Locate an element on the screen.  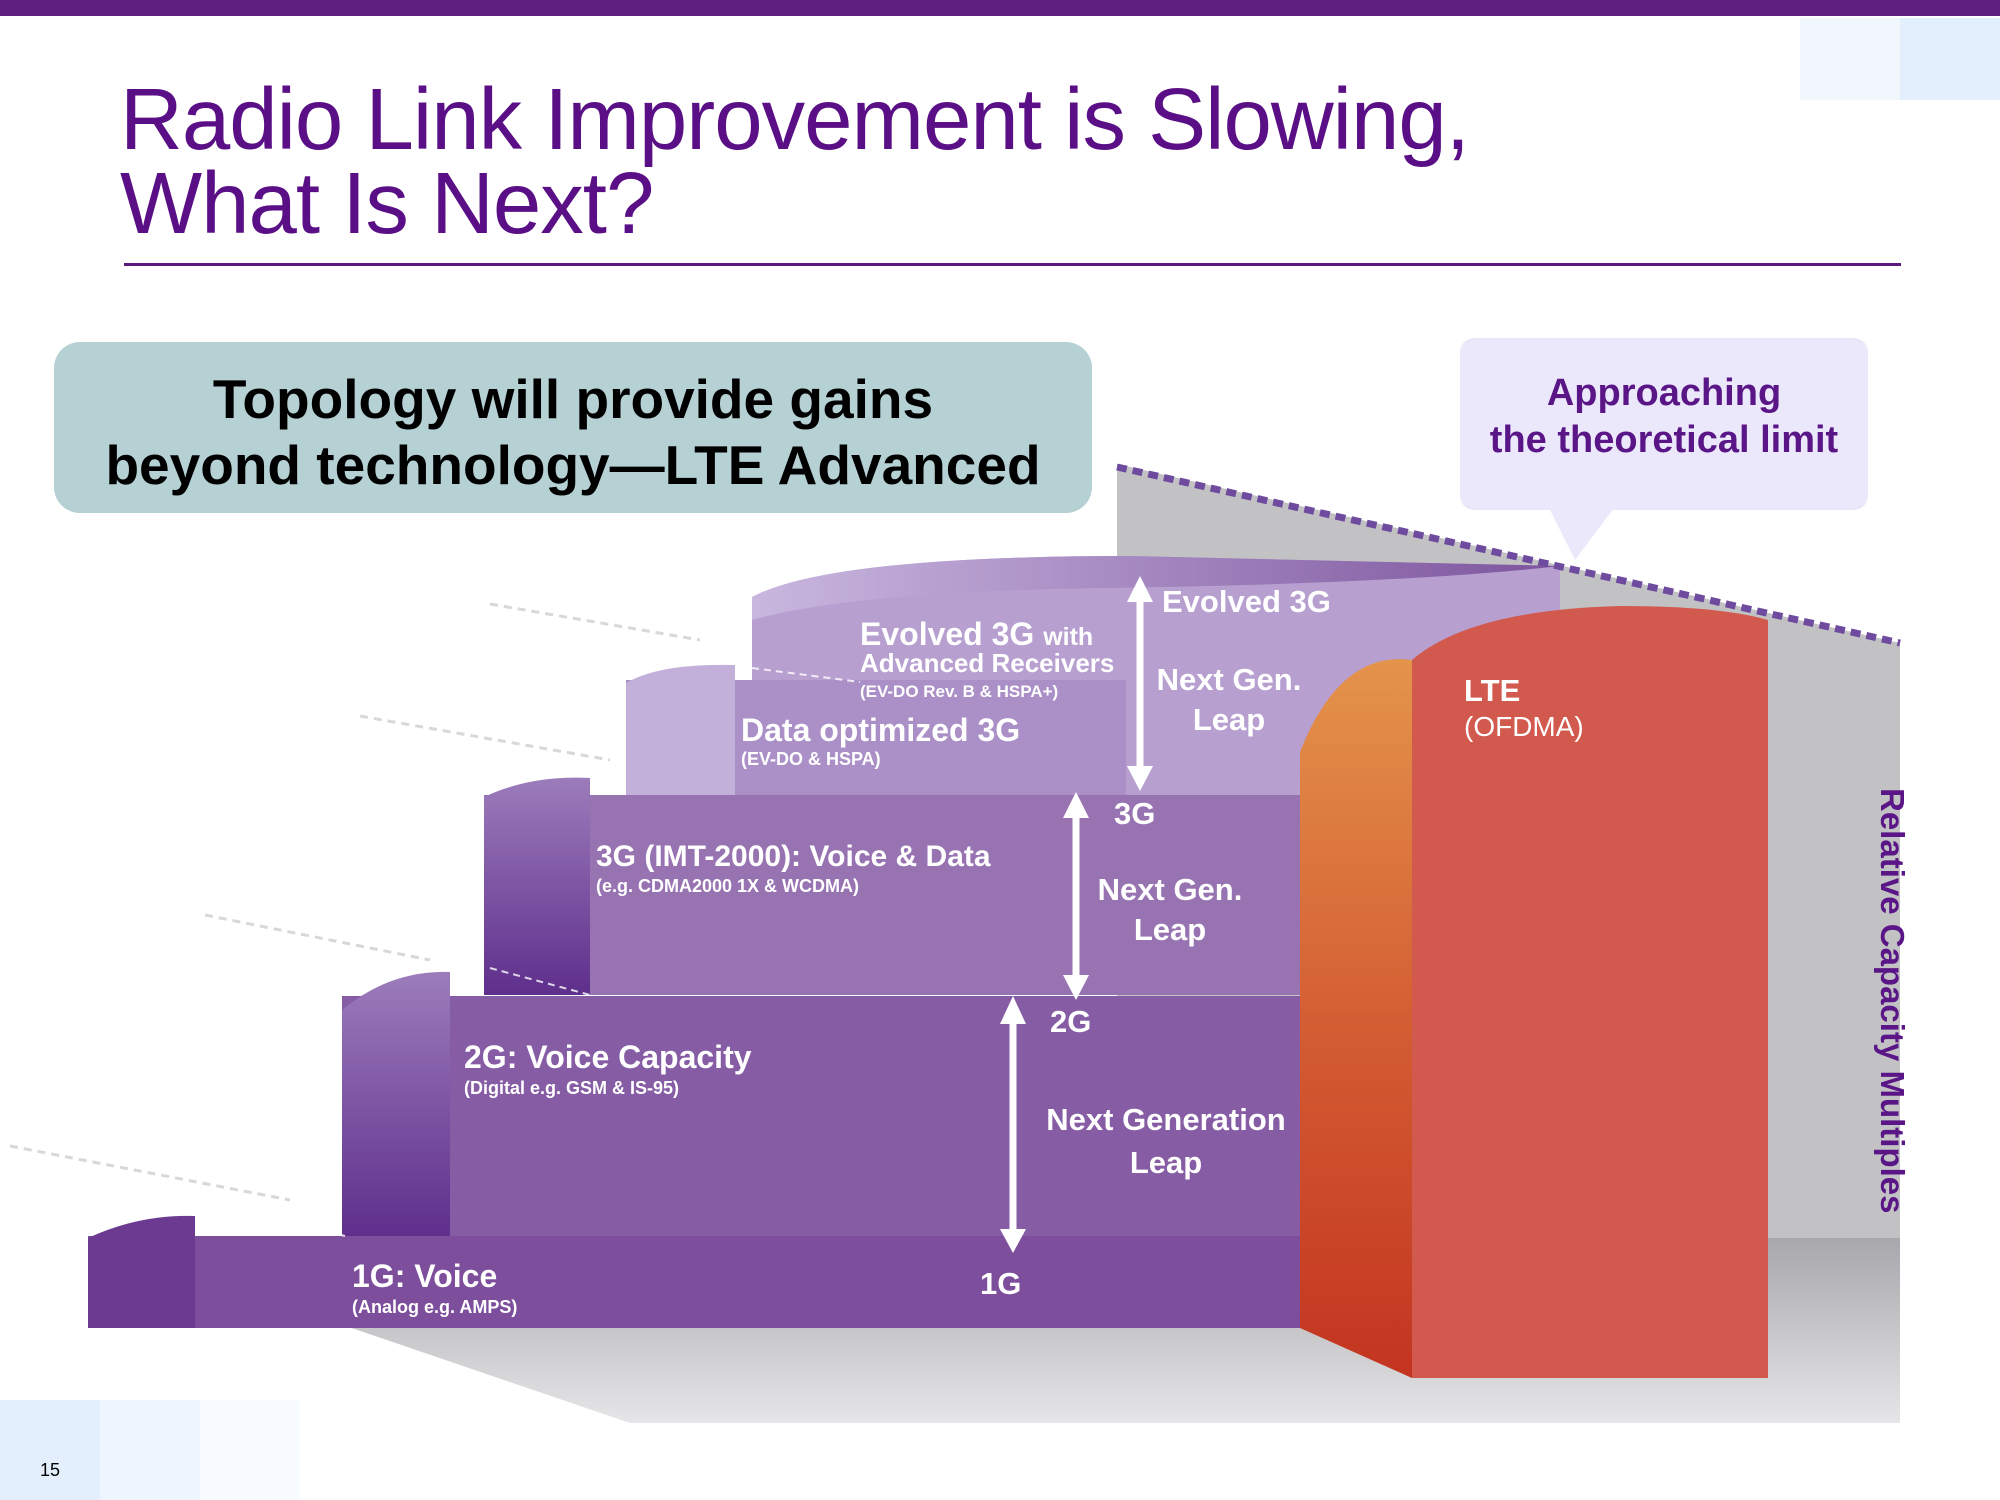
step-evolved-receivers: Advanced Receivers is located at coordinates (987, 663).